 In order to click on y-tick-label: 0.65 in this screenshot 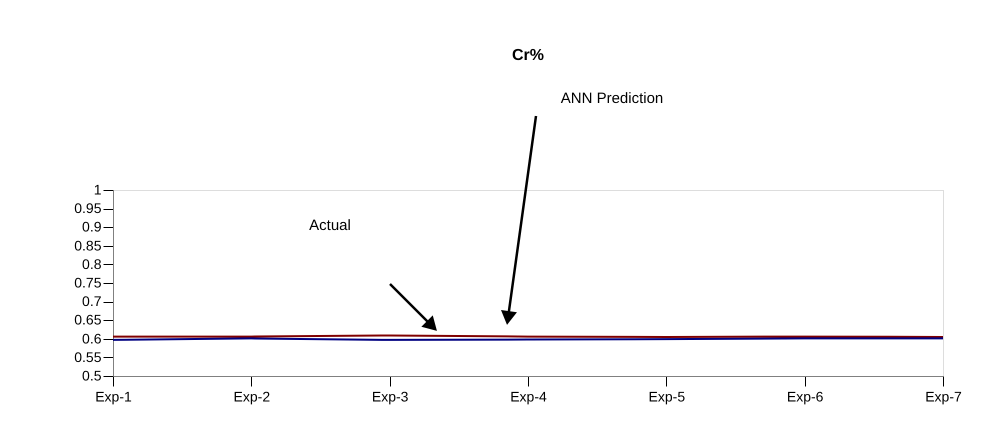, I will do `click(88, 320)`.